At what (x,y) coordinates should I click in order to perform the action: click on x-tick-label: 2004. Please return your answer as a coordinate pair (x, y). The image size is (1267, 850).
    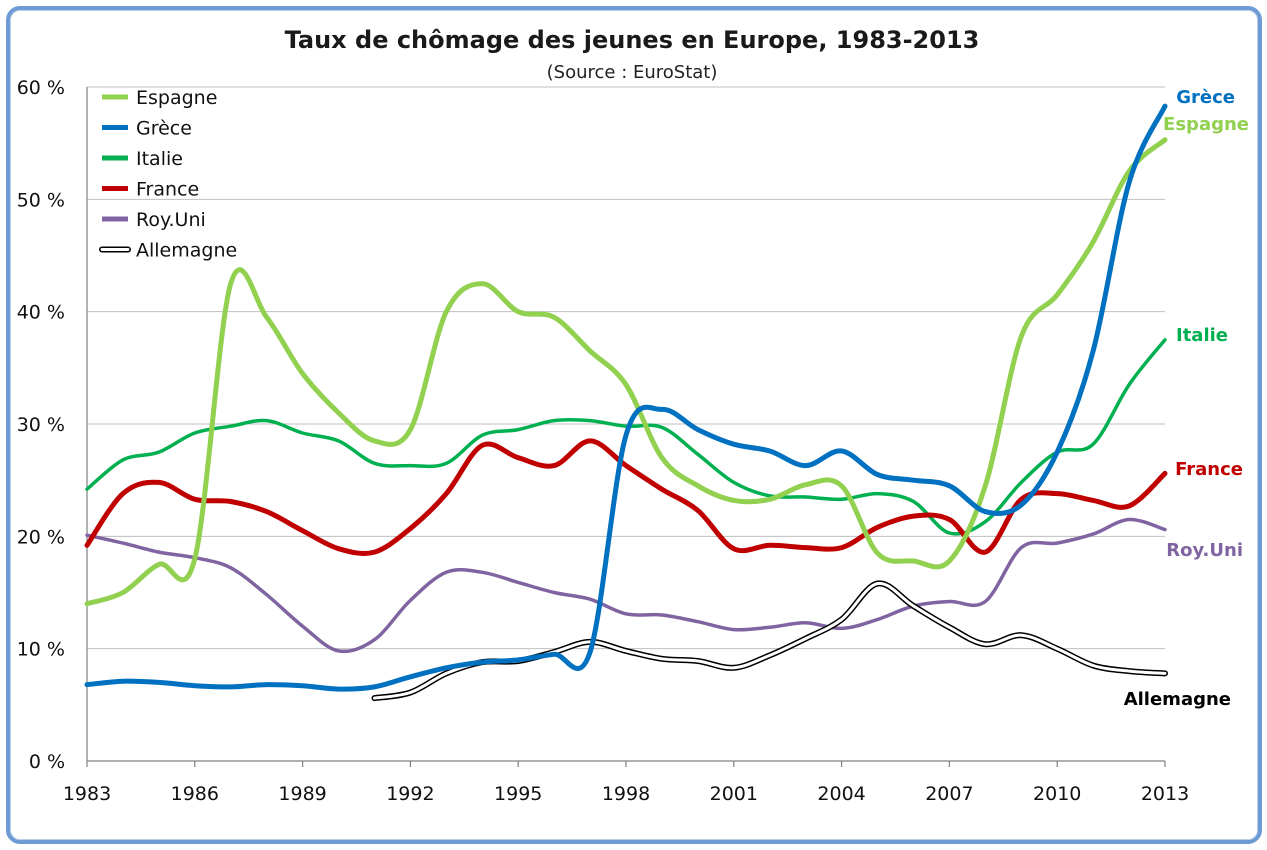
    Looking at the image, I should click on (841, 794).